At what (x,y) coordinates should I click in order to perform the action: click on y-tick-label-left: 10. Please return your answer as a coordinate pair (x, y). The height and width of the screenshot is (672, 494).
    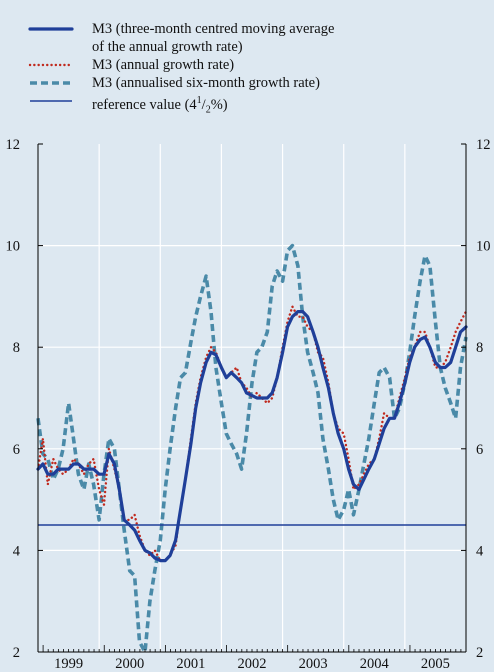
    Looking at the image, I should click on (13, 247).